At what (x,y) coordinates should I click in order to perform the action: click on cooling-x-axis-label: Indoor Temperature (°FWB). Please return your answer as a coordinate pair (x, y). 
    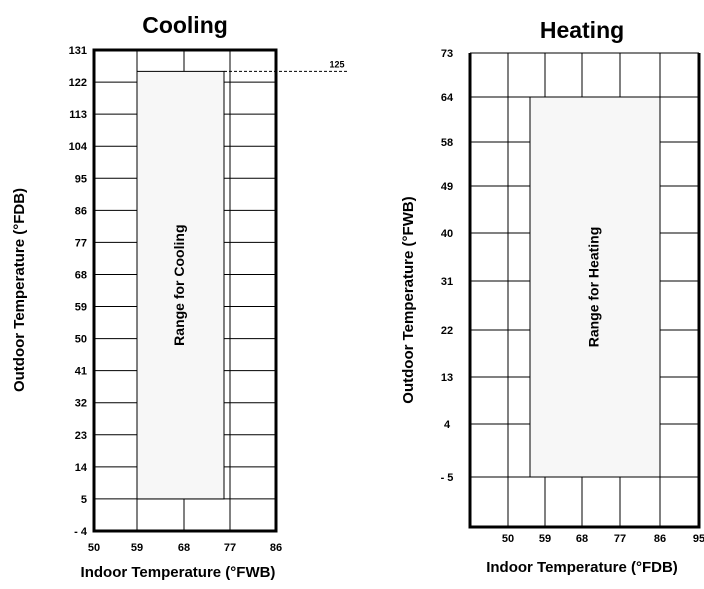
    Looking at the image, I should click on (178, 572).